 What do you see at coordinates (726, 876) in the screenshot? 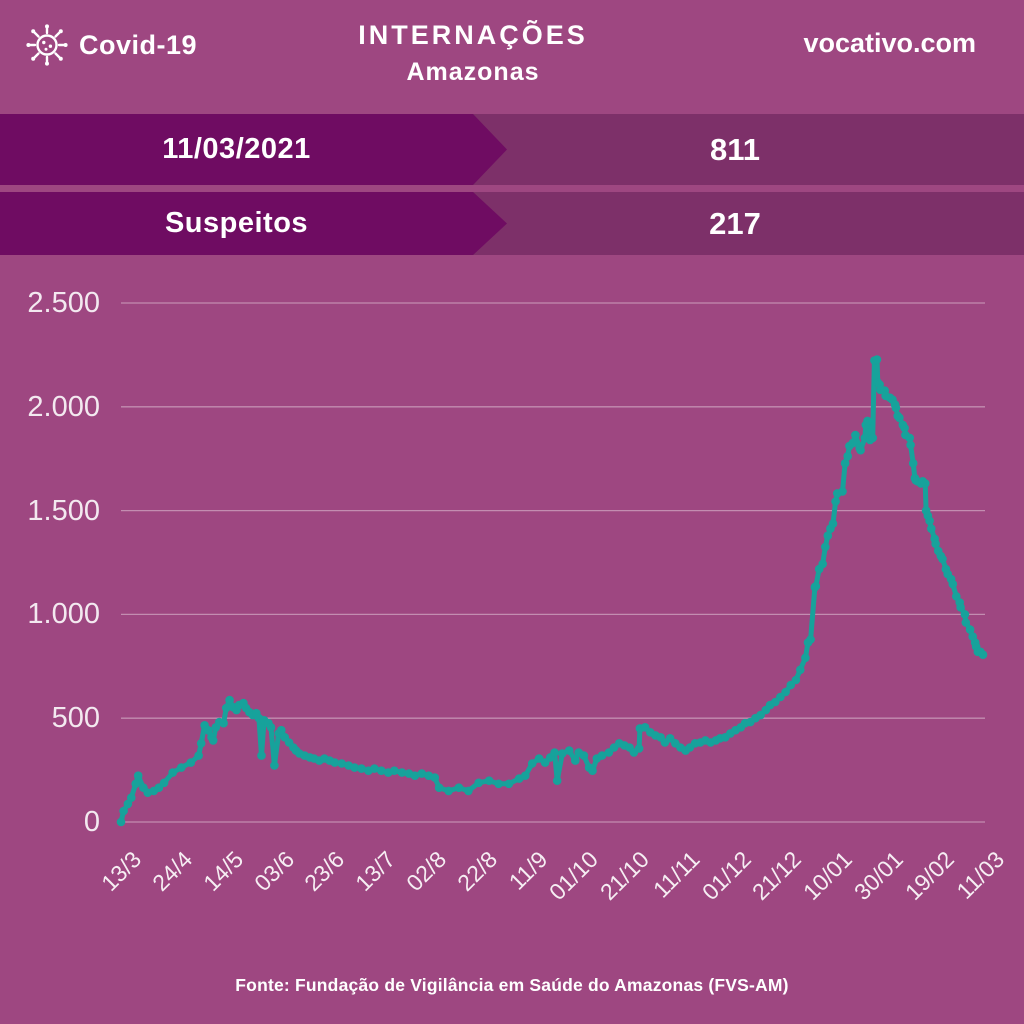
I see `x-tick-label: 01/12` at bounding box center [726, 876].